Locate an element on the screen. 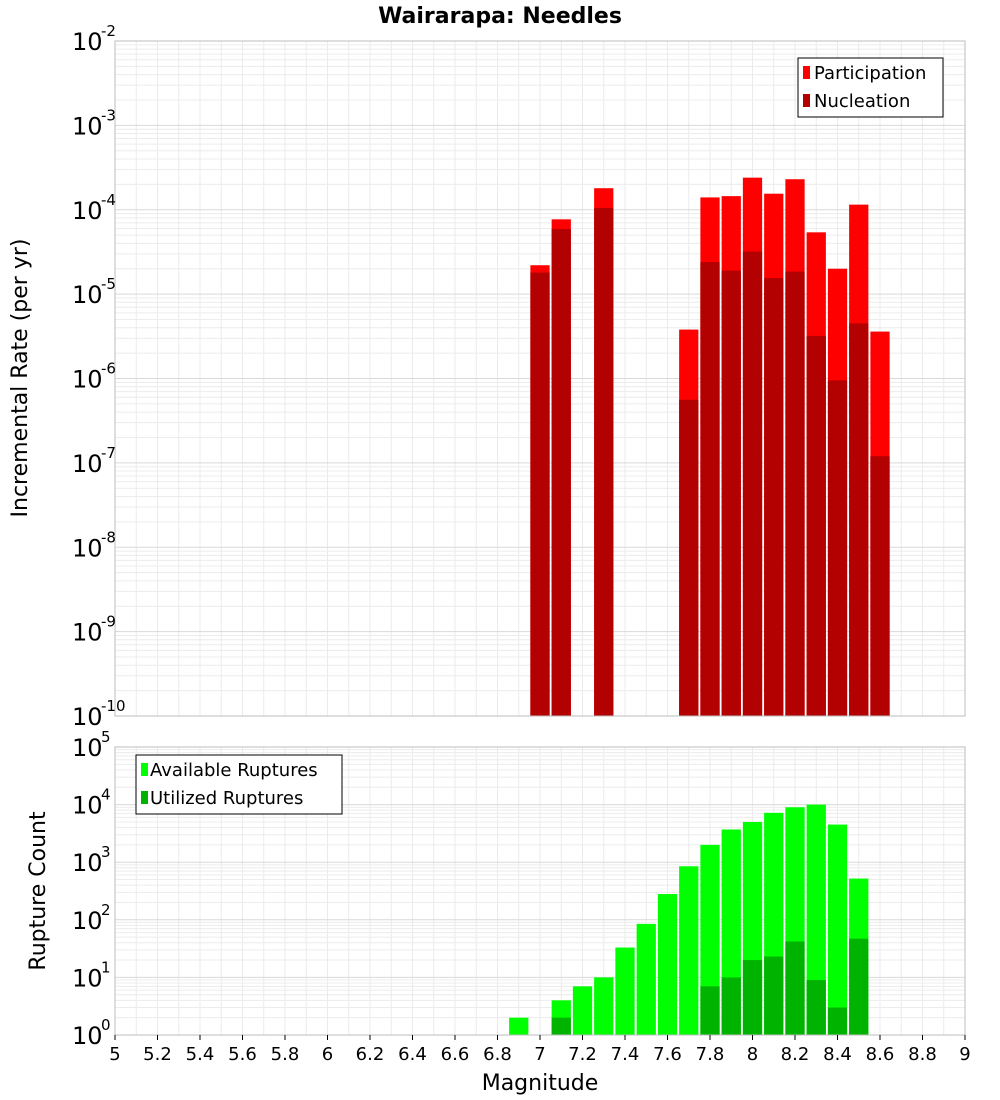 This screenshot has height=1100, width=1000. rate-y-tick-exponent: -7 is located at coordinates (108, 453).